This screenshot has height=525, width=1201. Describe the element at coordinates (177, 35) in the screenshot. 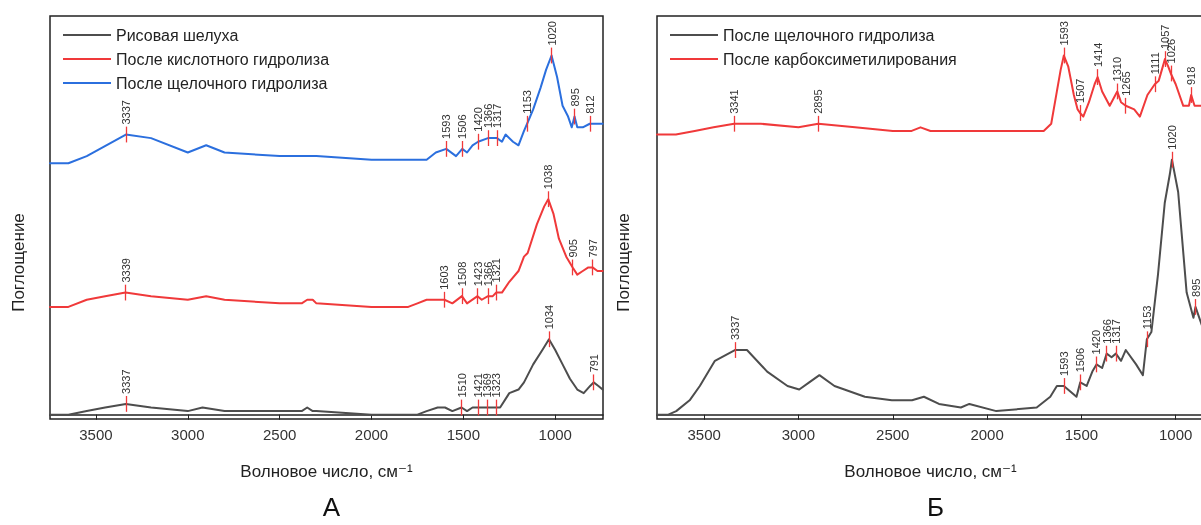

I see `legend-label: Рисовая шелуха` at that location.